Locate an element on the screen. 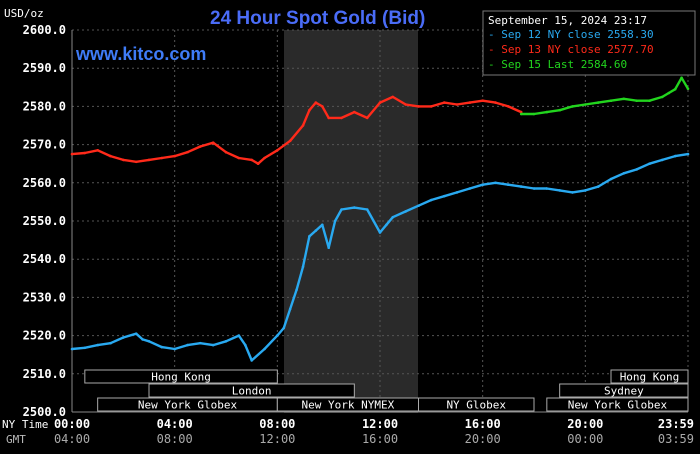 Image resolution: width=700 pixels, height=454 pixels. y-tick-label: 2510.0 is located at coordinates (44, 374).